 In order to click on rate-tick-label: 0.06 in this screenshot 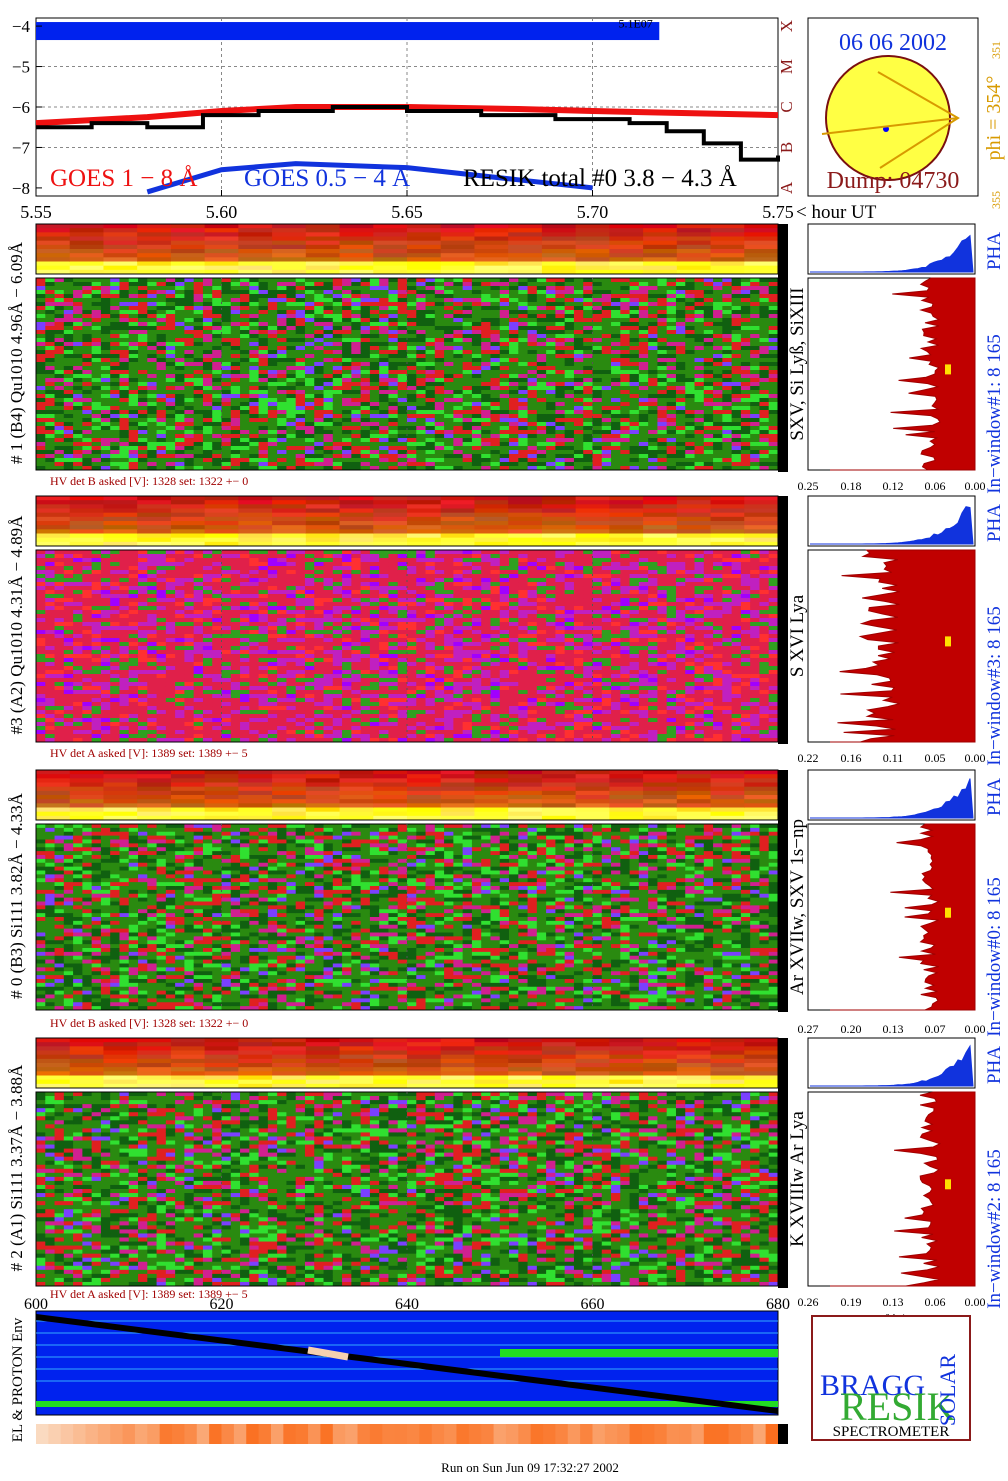, I will do `click(935, 486)`.